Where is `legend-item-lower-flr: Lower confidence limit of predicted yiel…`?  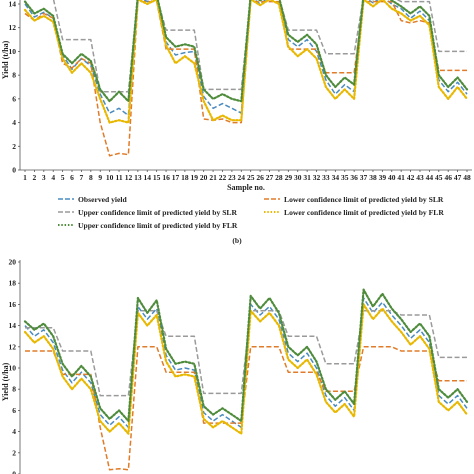
legend-item-lower-flr: Lower confidence limit of predicted yiel… is located at coordinates (354, 212).